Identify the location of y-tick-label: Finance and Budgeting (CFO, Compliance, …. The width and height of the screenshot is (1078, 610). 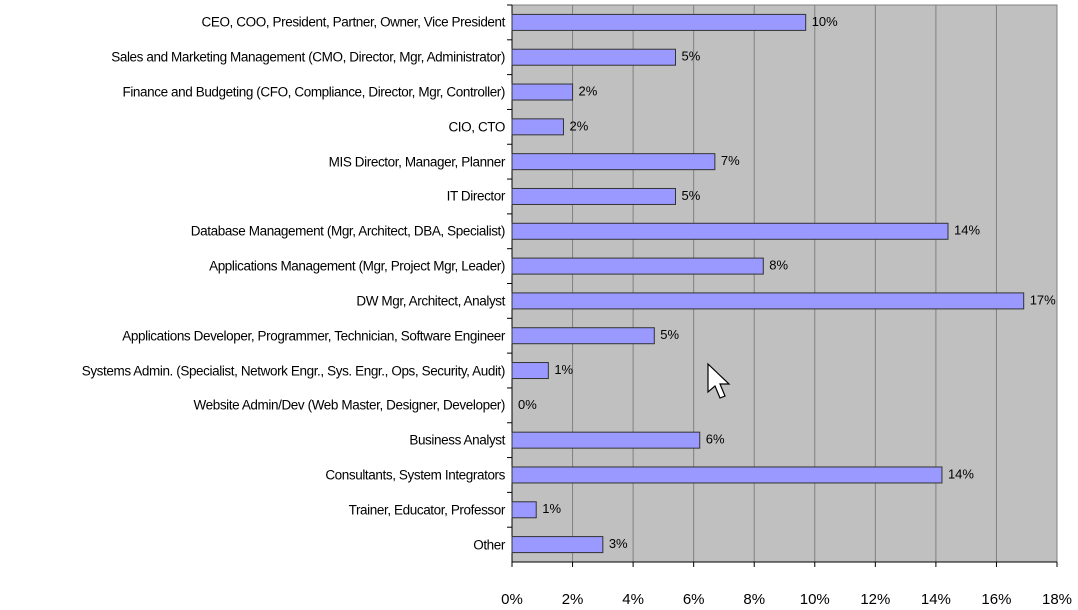
(313, 92).